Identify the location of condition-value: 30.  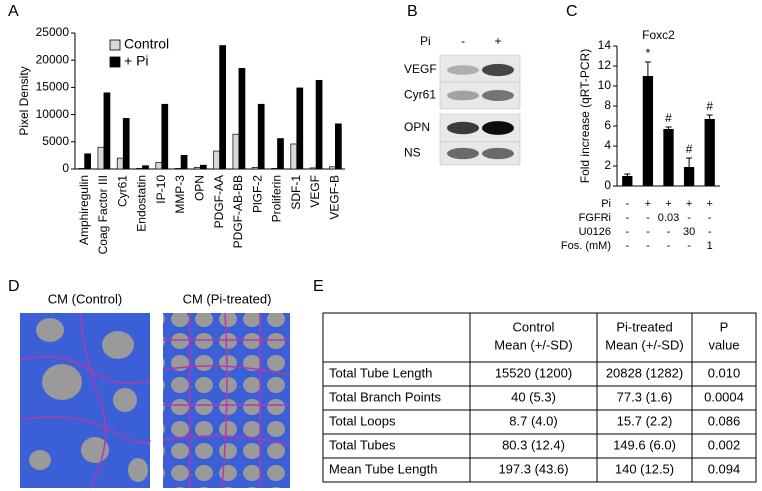
(689, 232).